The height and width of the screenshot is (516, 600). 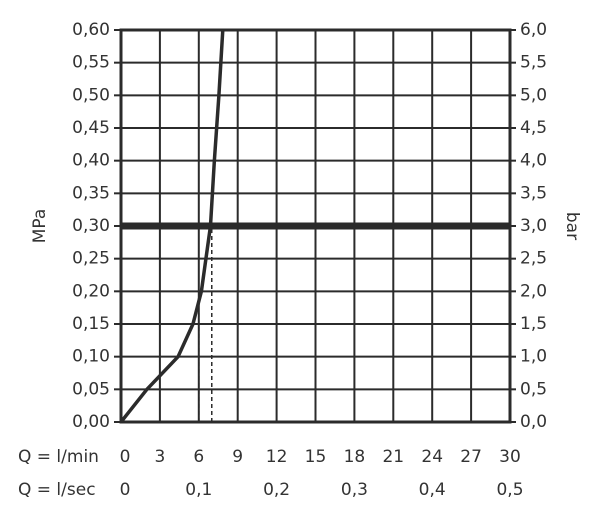 I want to click on x-tick-label: 9, so click(x=237, y=457).